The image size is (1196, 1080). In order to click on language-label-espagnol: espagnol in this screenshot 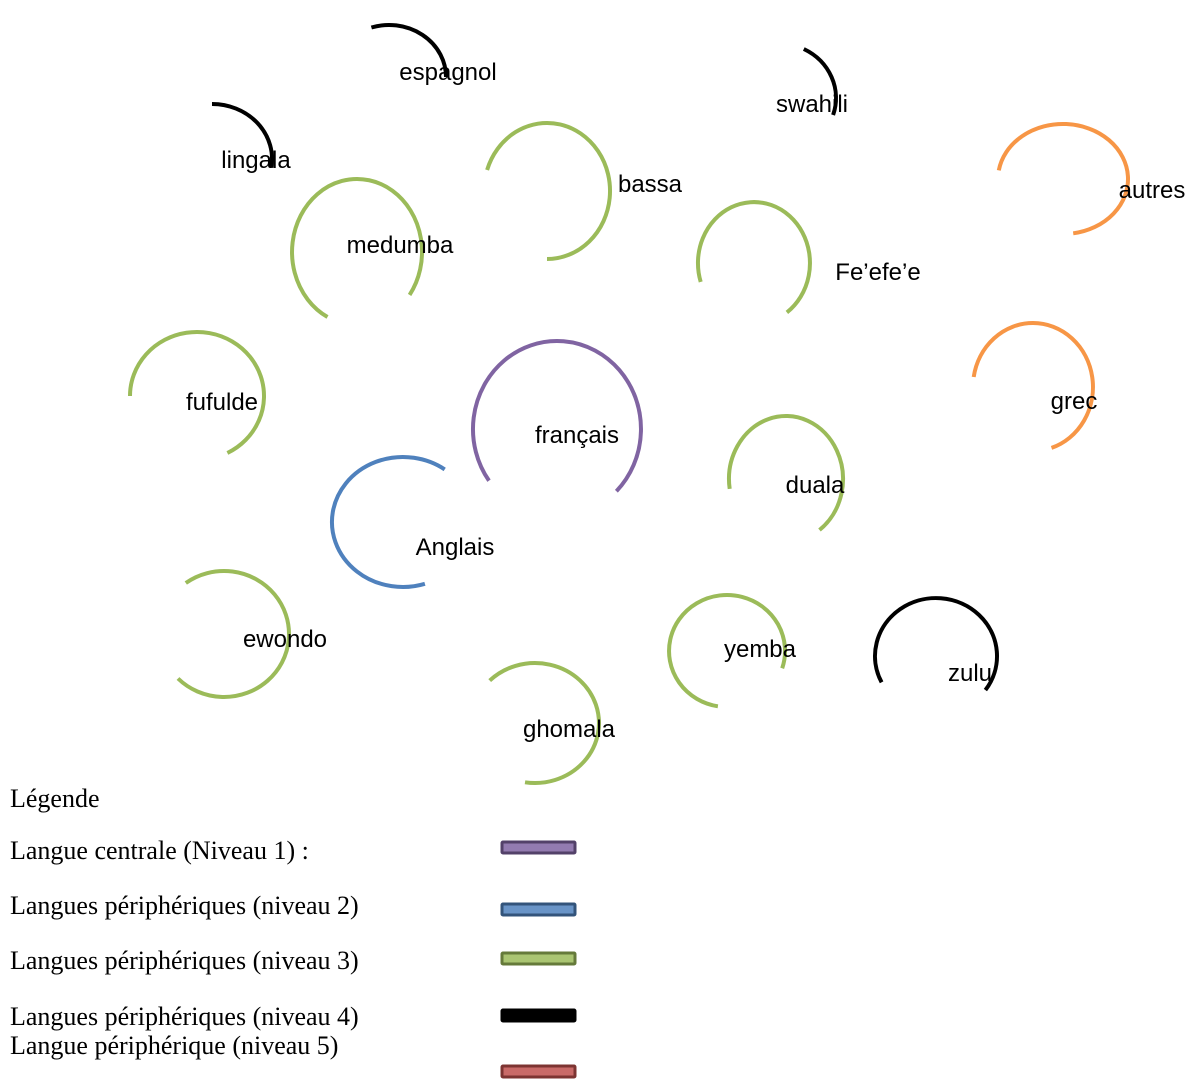, I will do `click(447, 72)`.